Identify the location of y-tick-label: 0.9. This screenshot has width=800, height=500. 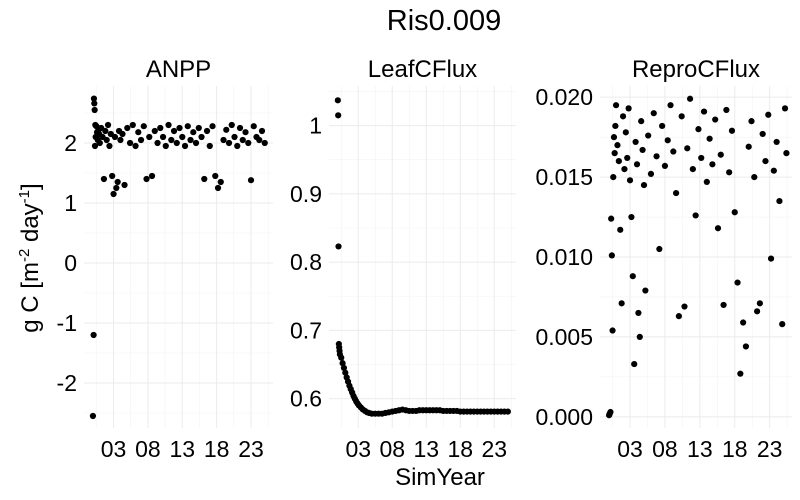
(306, 194).